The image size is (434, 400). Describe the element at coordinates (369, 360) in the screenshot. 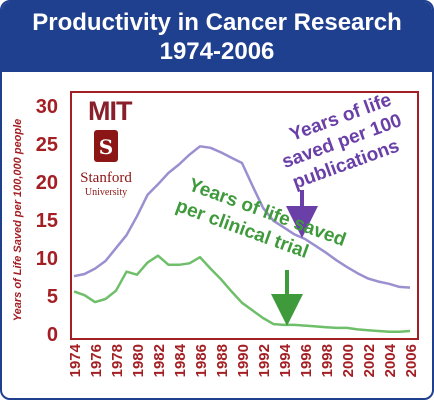

I see `x-tick-label: 2002` at that location.